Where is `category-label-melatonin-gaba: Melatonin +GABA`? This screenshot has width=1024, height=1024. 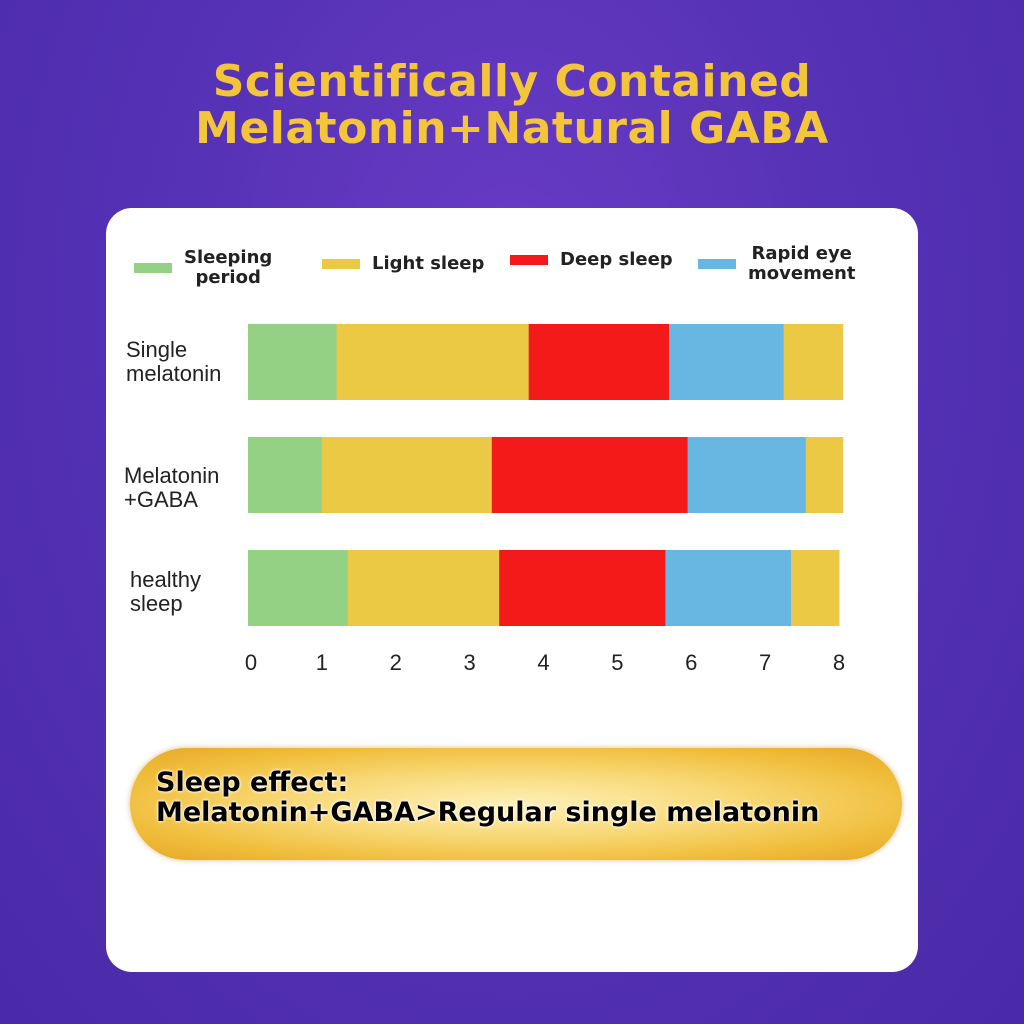
category-label-melatonin-gaba: Melatonin +GABA is located at coordinates (172, 487).